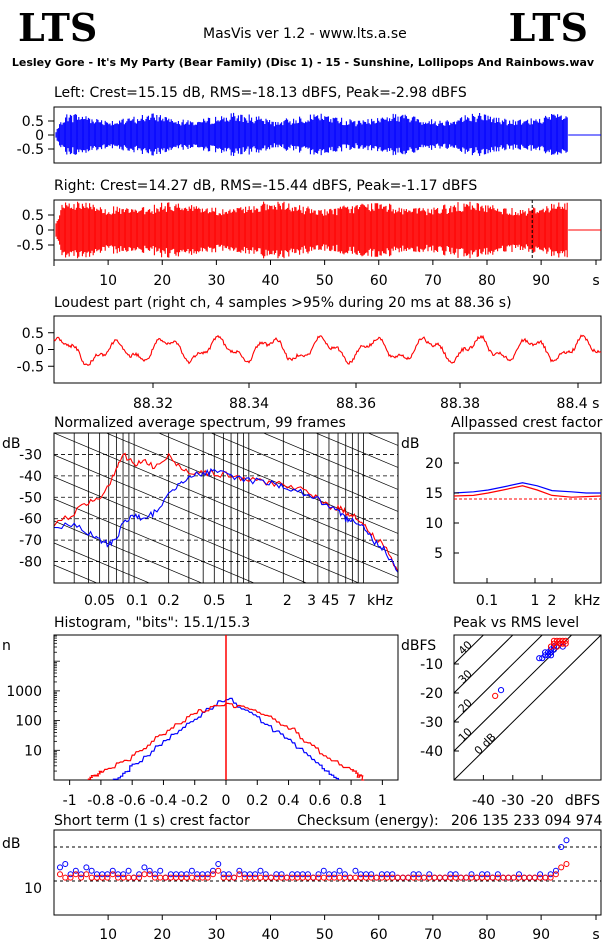  I want to click on crest-ytick-label: 5, so click(438, 554).